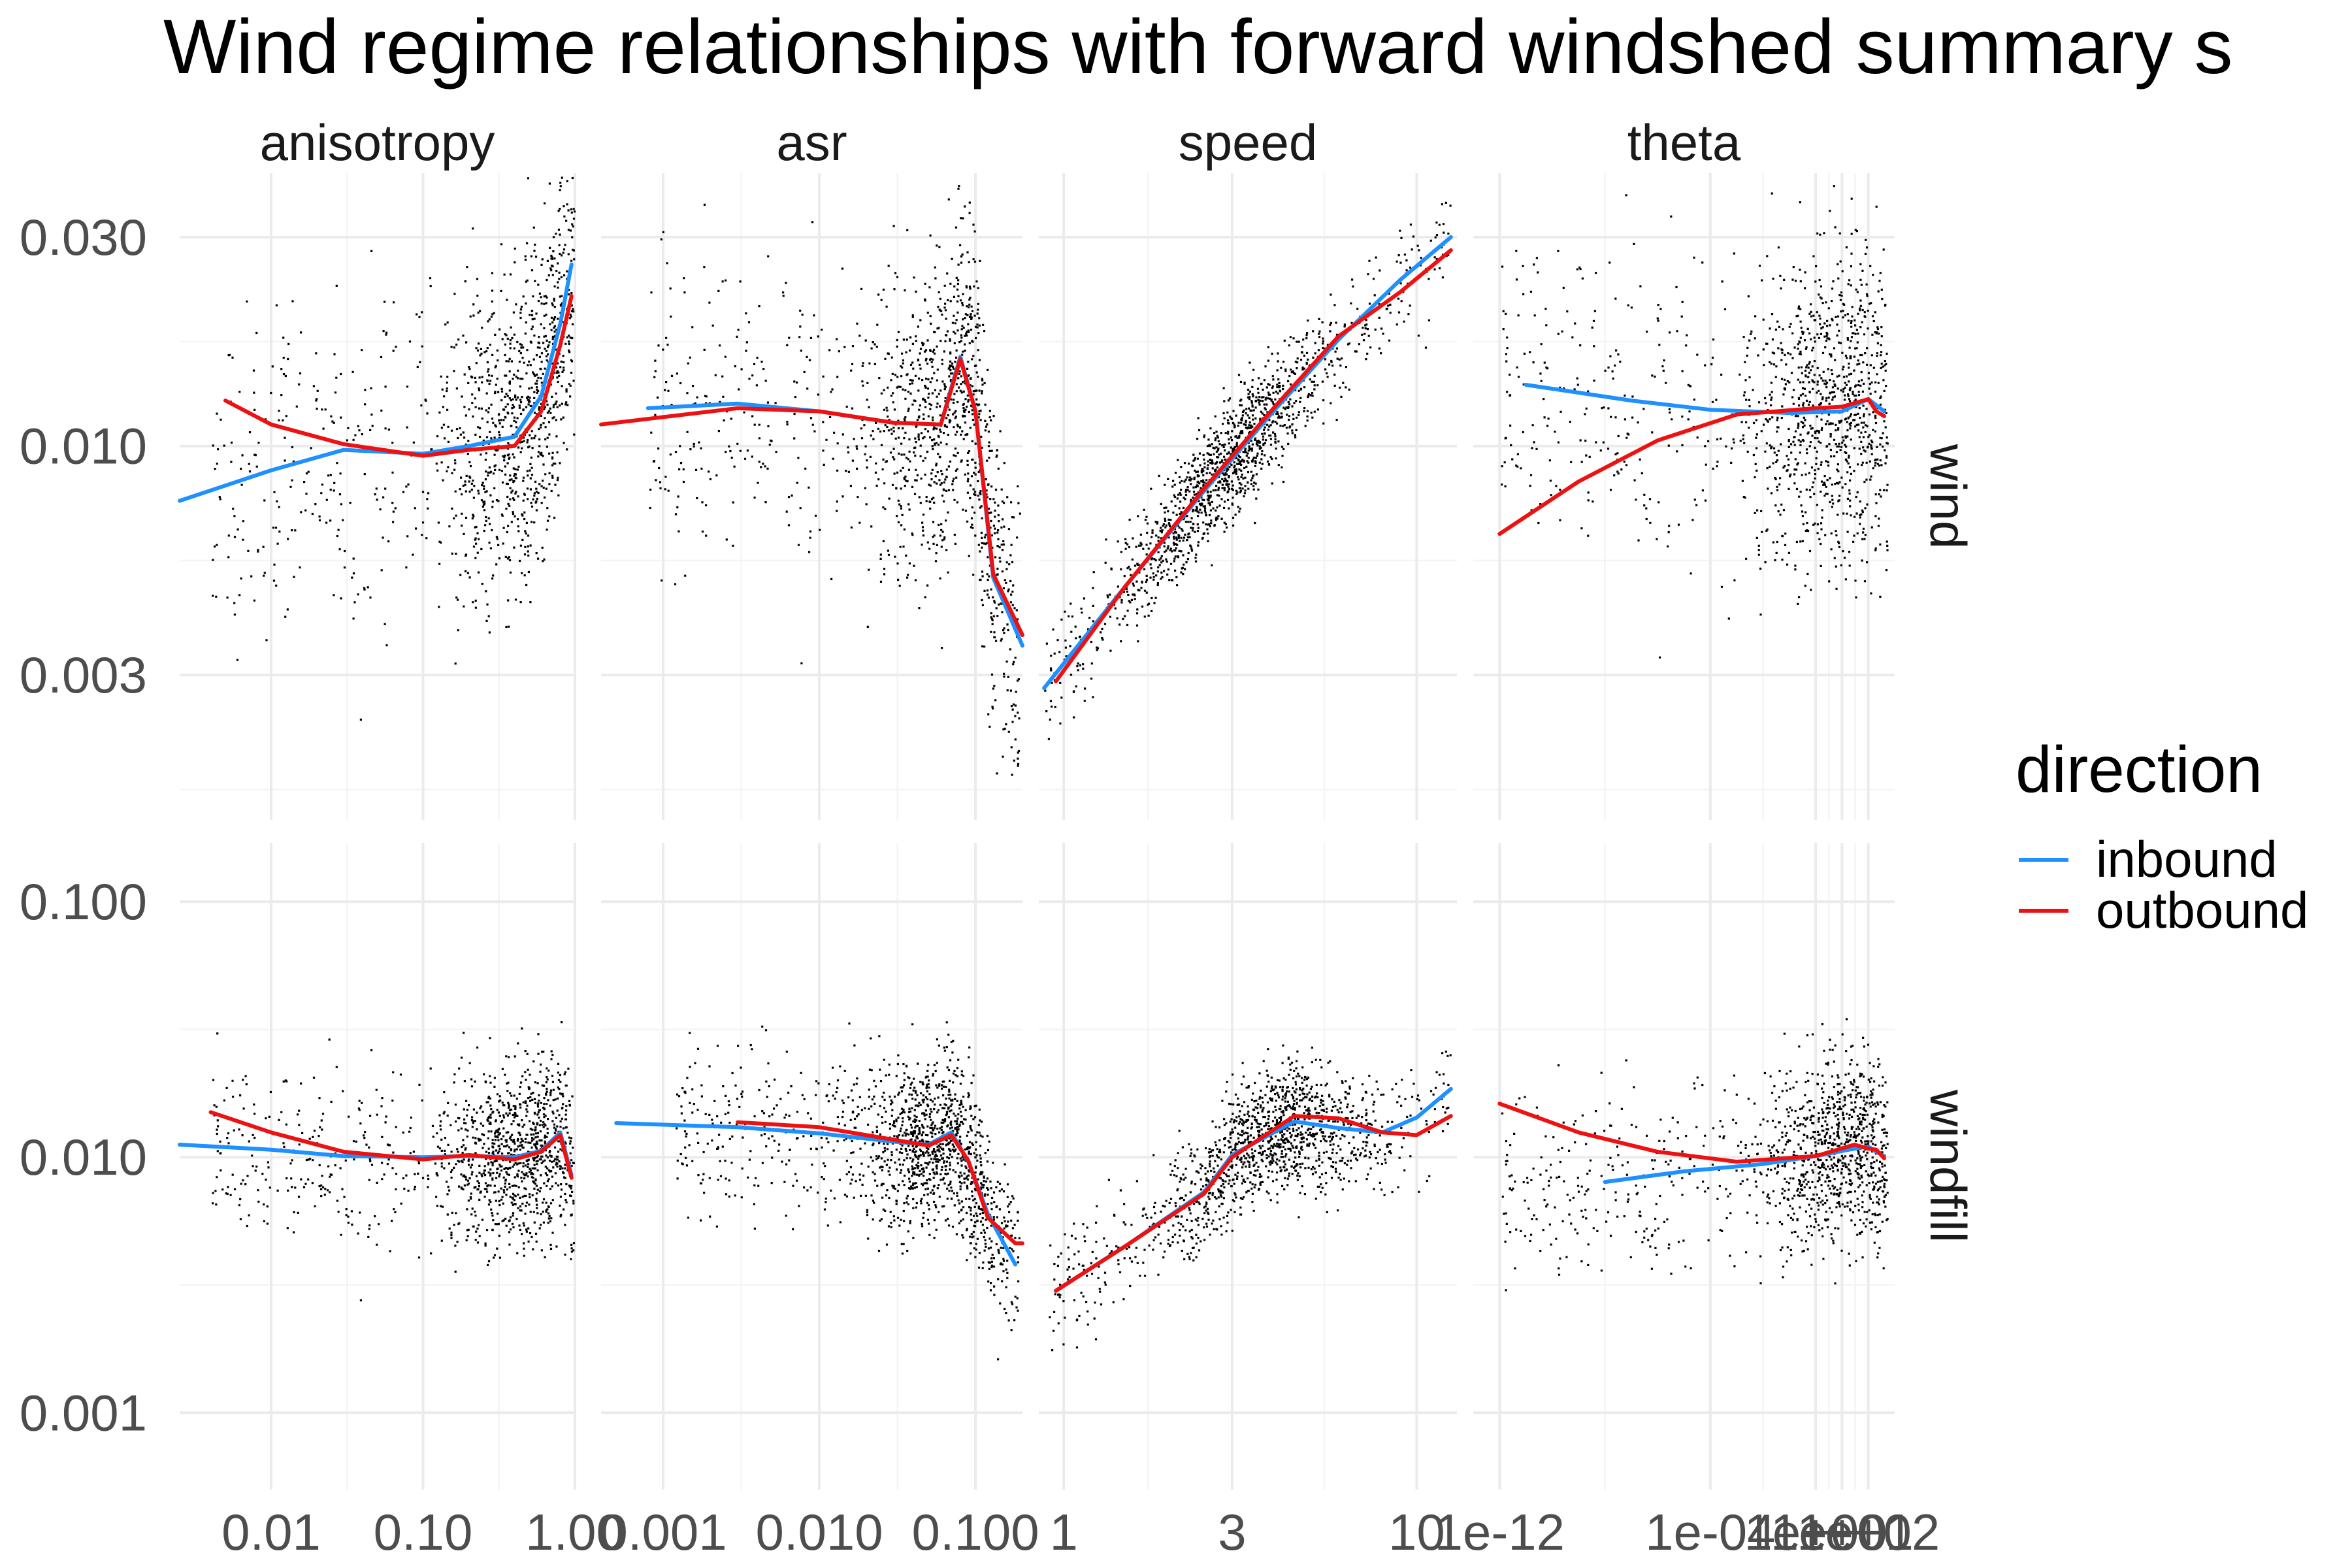 The height and width of the screenshot is (1568, 2352). I want to click on panel-wind-speed, so click(1248, 496).